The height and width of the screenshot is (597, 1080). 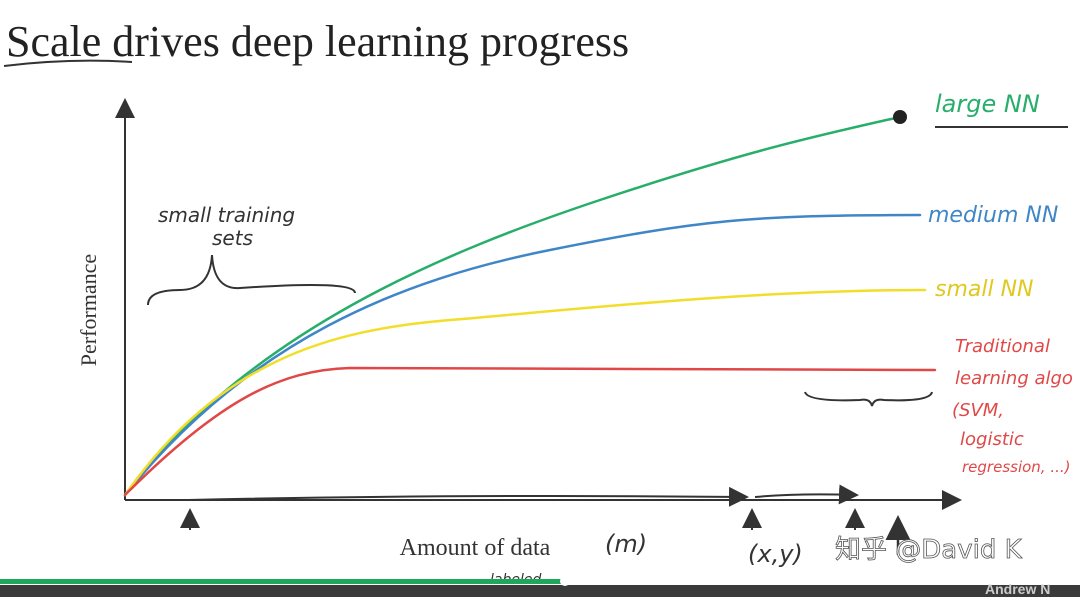 What do you see at coordinates (540, 591) in the screenshot?
I see `player-bar` at bounding box center [540, 591].